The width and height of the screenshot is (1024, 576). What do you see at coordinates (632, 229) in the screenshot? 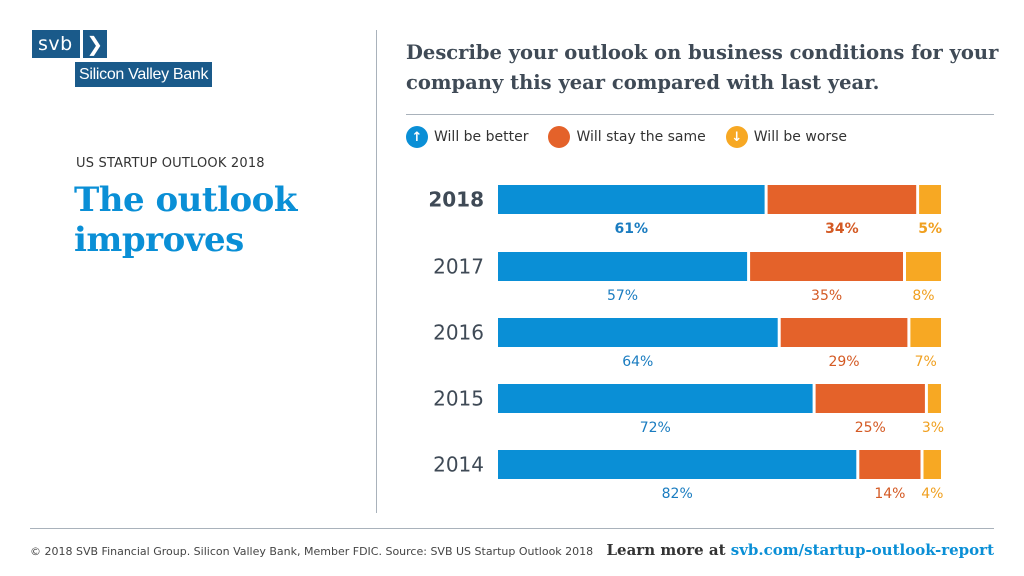
I see `data-label-better-2018: 61%` at bounding box center [632, 229].